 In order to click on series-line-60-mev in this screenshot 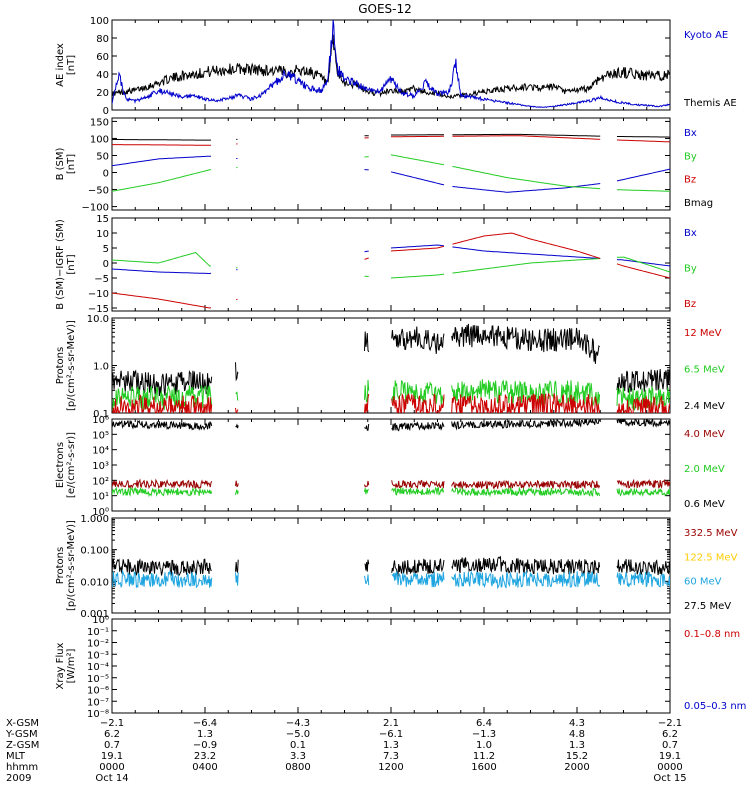, I will do `click(391, 579)`.